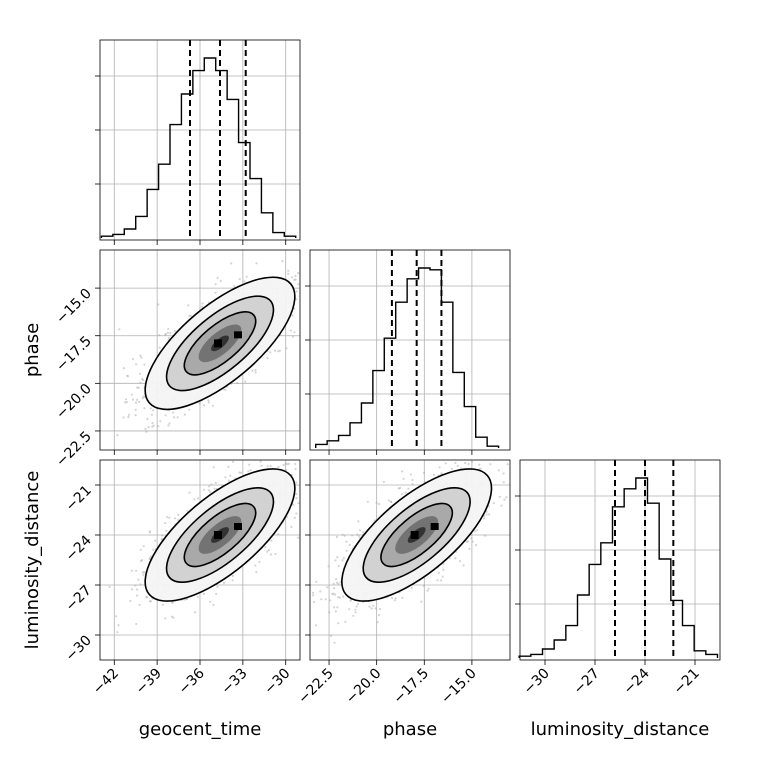  Describe the element at coordinates (200, 729) in the screenshot. I see `x-axis-label-geocent-time: geocent_time` at that location.